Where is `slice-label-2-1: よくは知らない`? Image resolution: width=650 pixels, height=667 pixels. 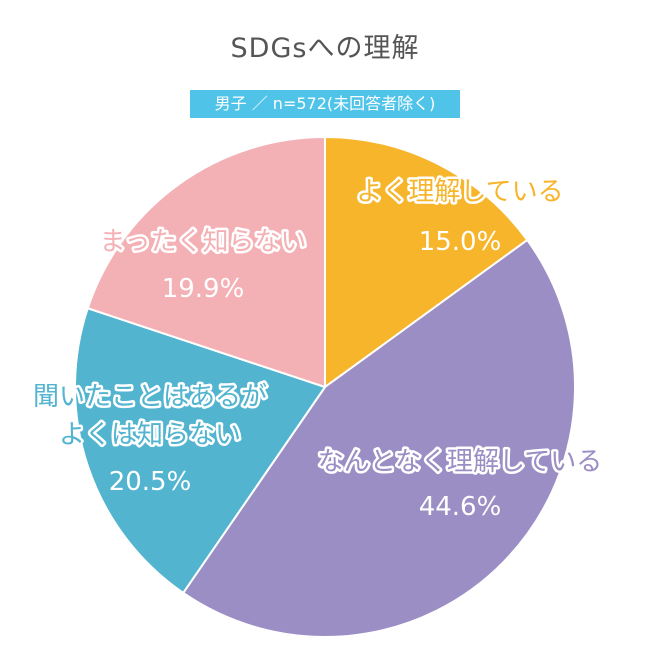
slice-label-2-1: よくは知らない is located at coordinates (150, 435).